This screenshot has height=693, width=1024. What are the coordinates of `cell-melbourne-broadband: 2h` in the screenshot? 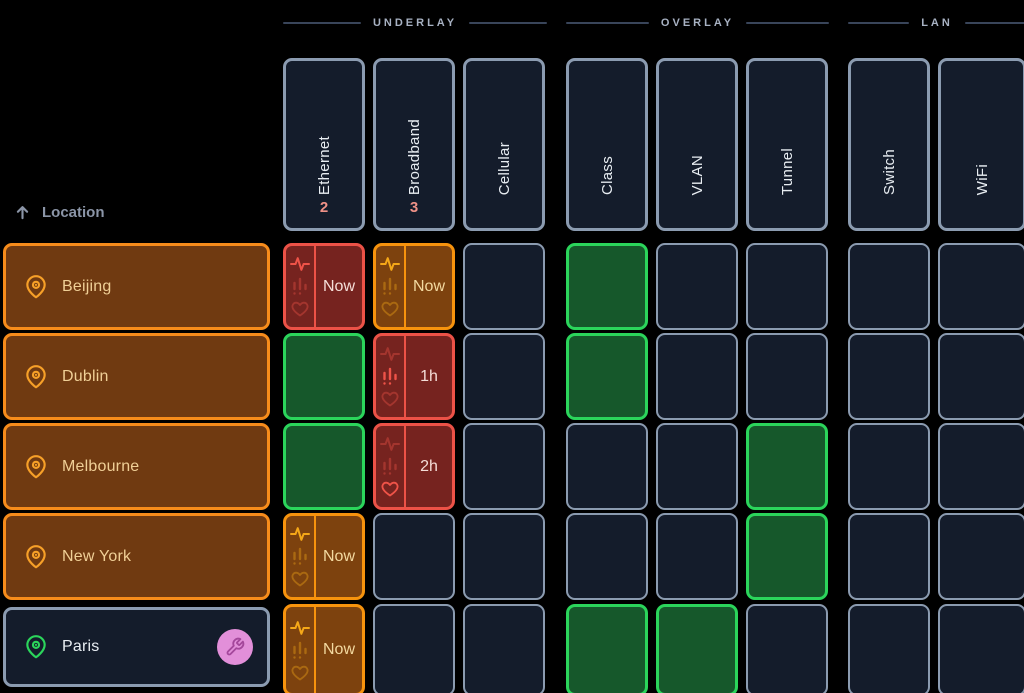 It's located at (414, 466).